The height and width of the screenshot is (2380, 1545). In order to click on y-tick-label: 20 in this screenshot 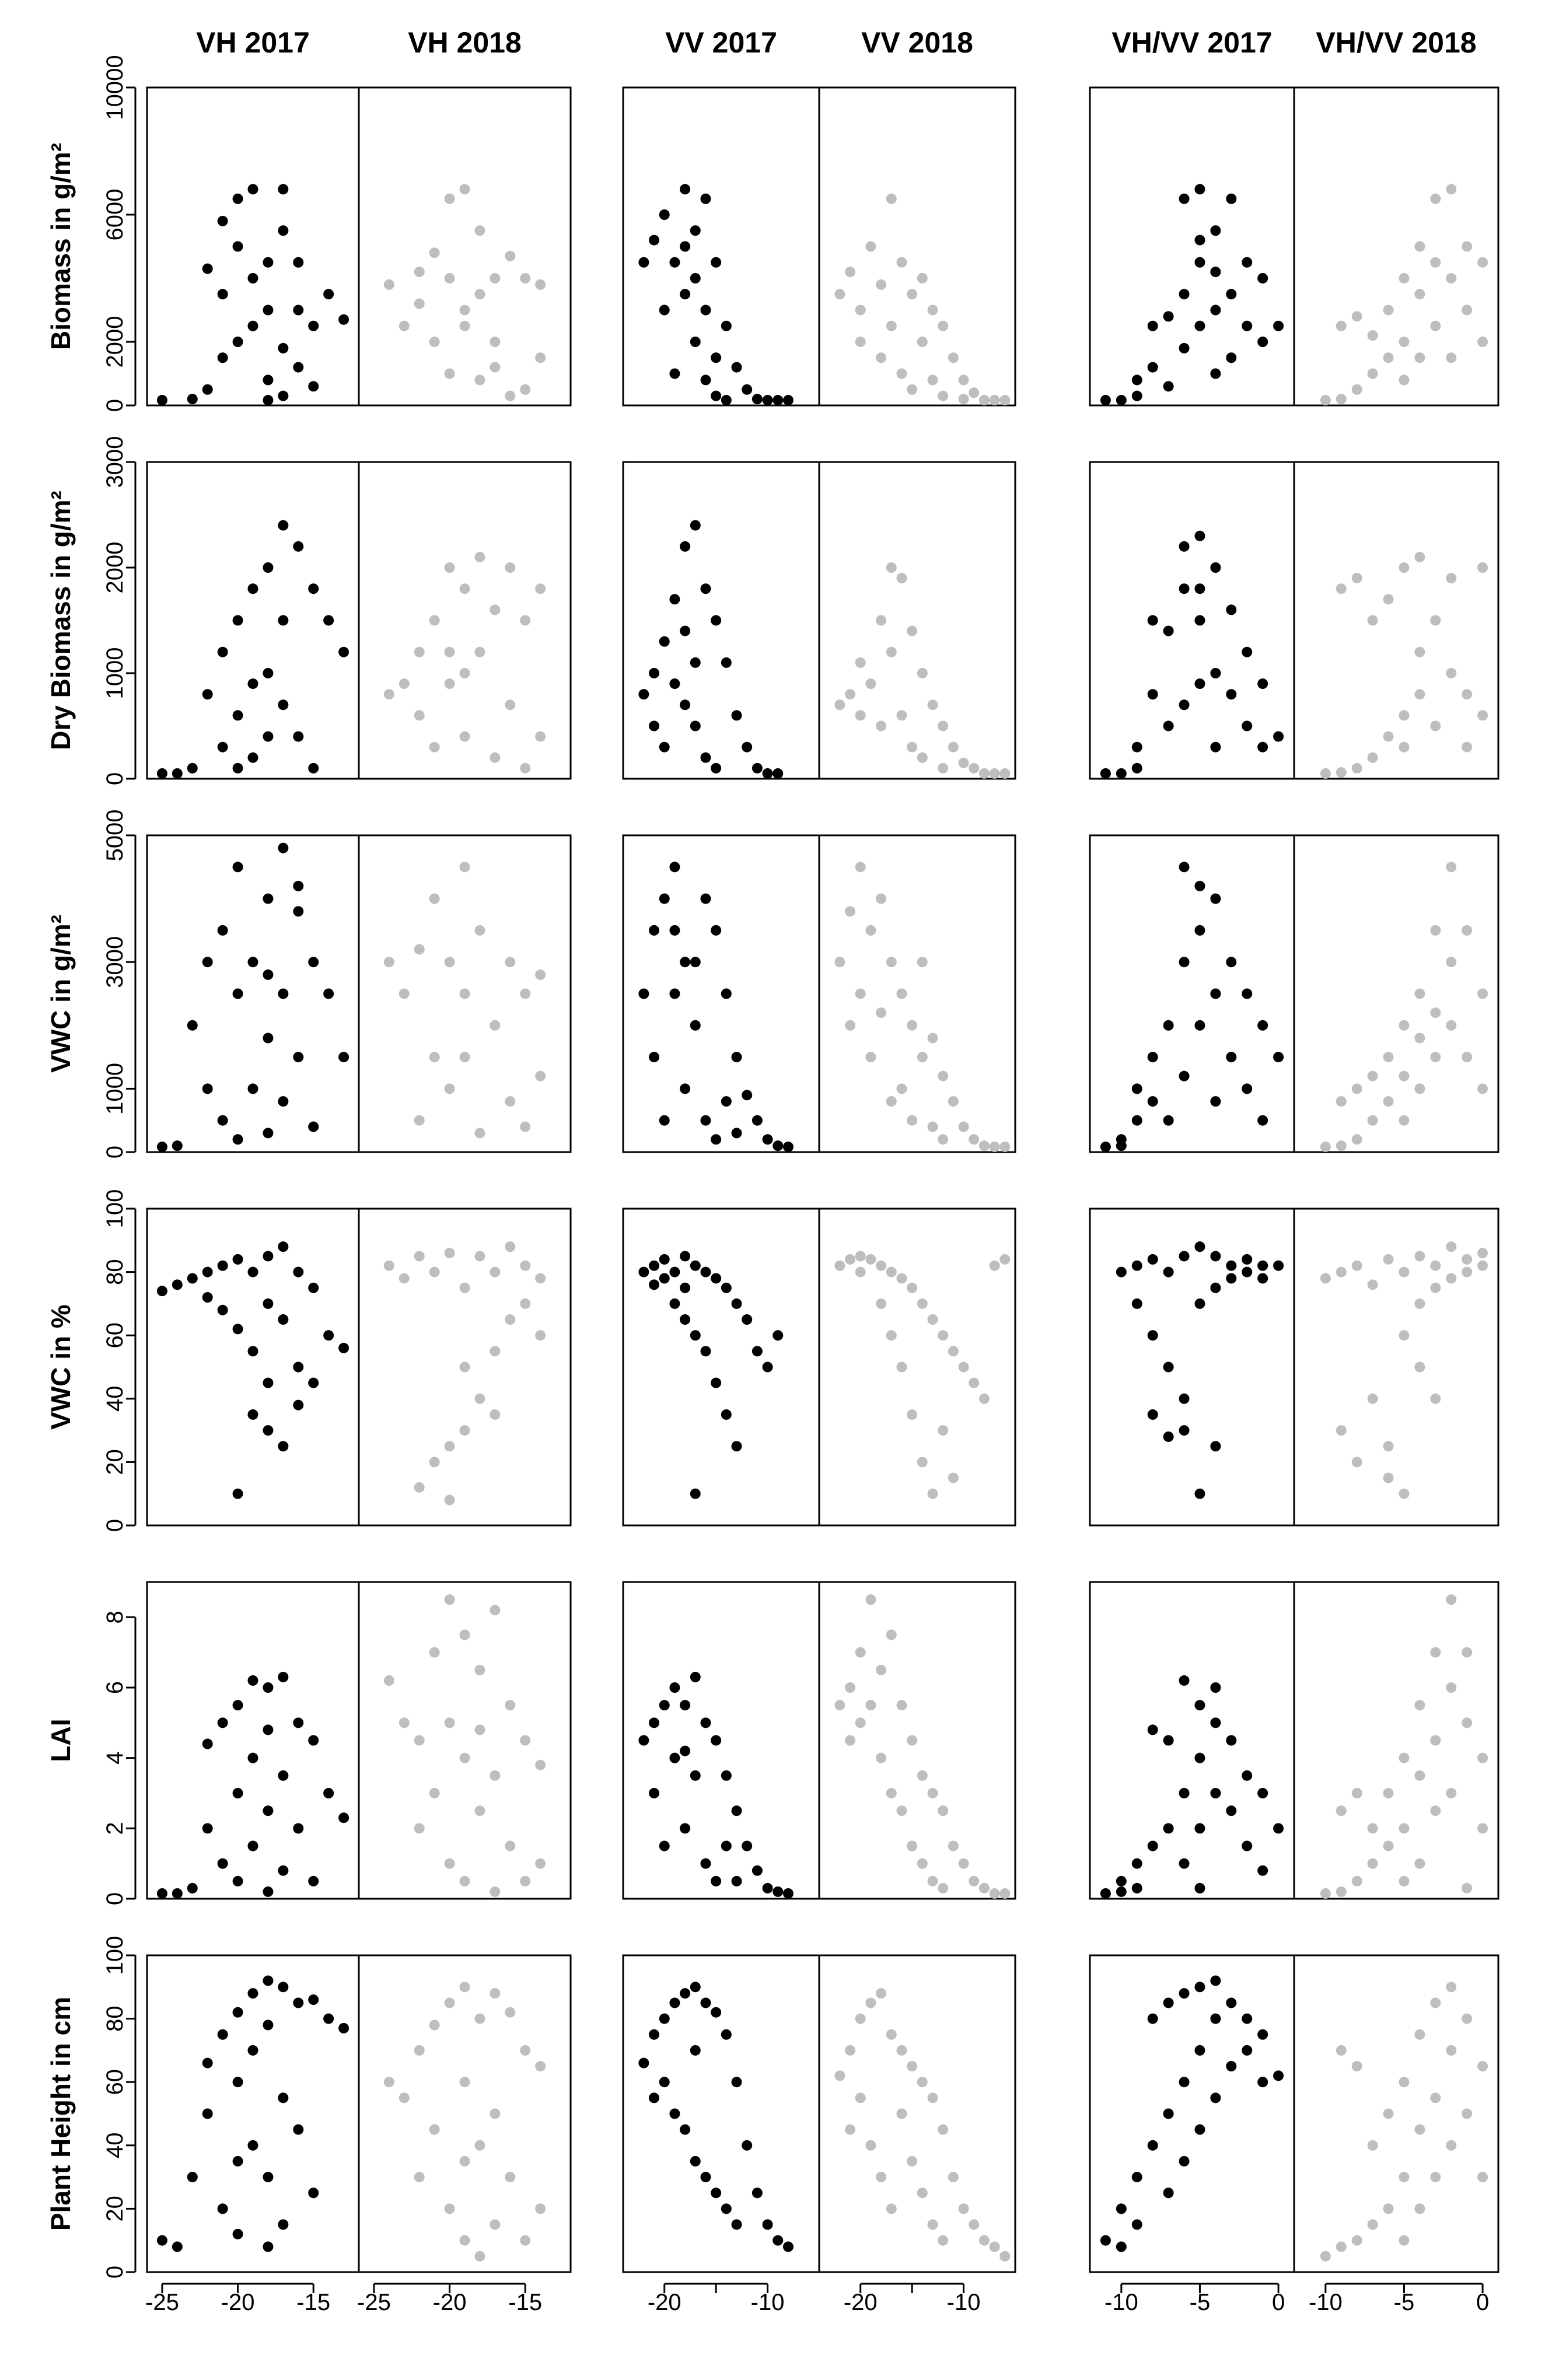, I will do `click(115, 1462)`.